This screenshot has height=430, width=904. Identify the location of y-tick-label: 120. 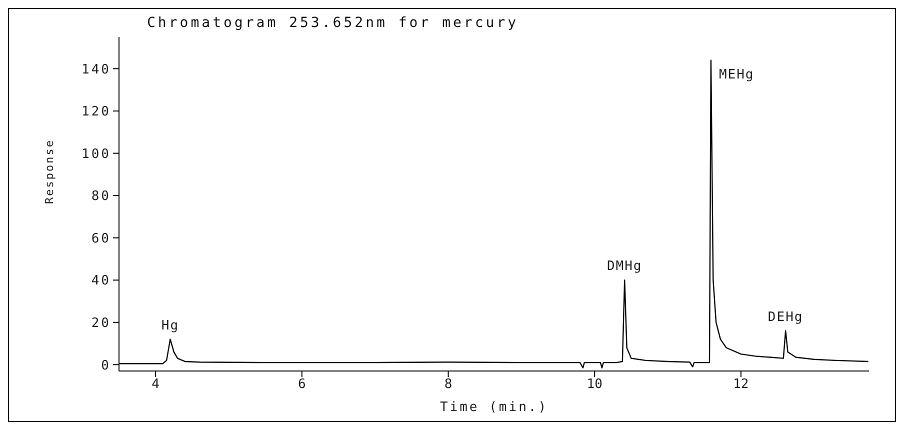
(96, 112).